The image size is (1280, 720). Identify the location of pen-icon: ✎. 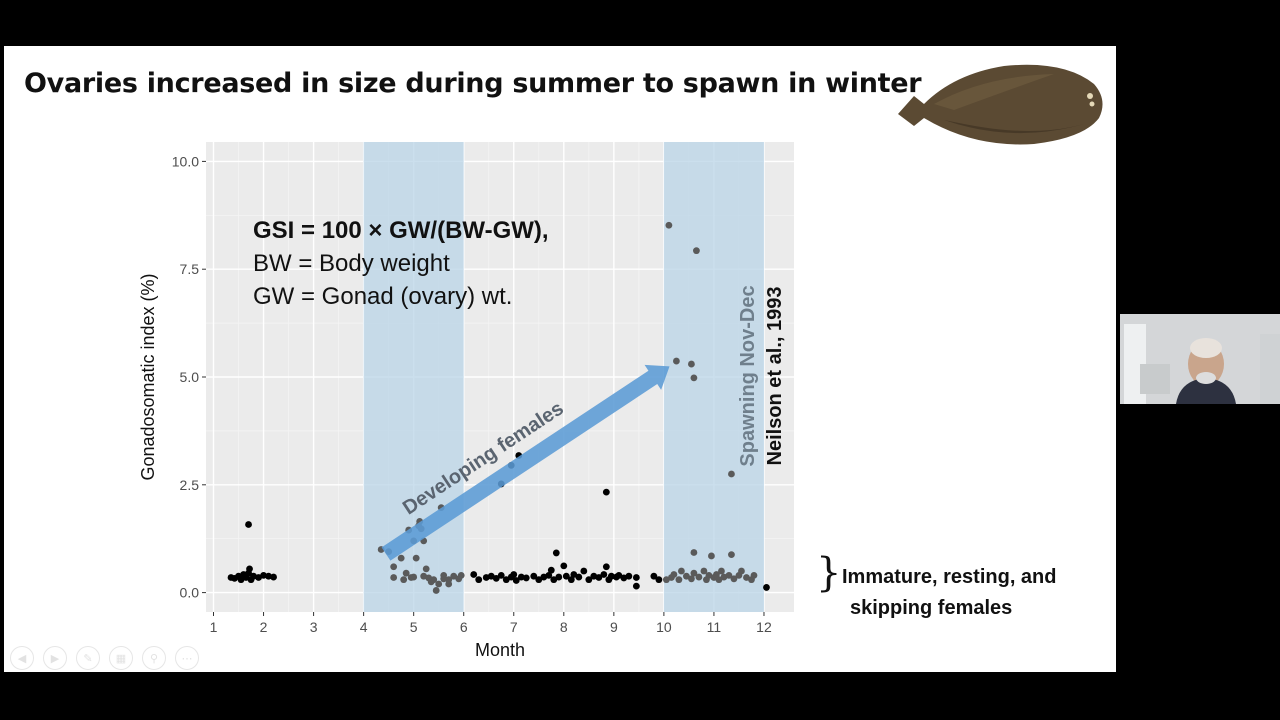
(88, 658).